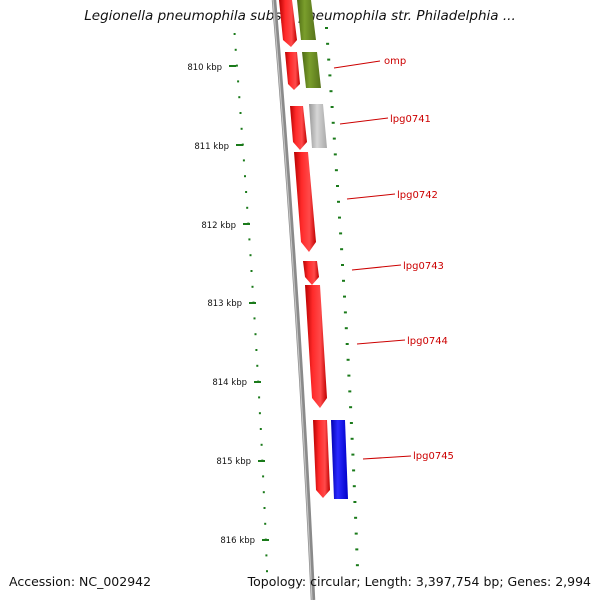  Describe the element at coordinates (305, 202) in the screenshot. I see `gene-lpg0742-arrow` at that location.